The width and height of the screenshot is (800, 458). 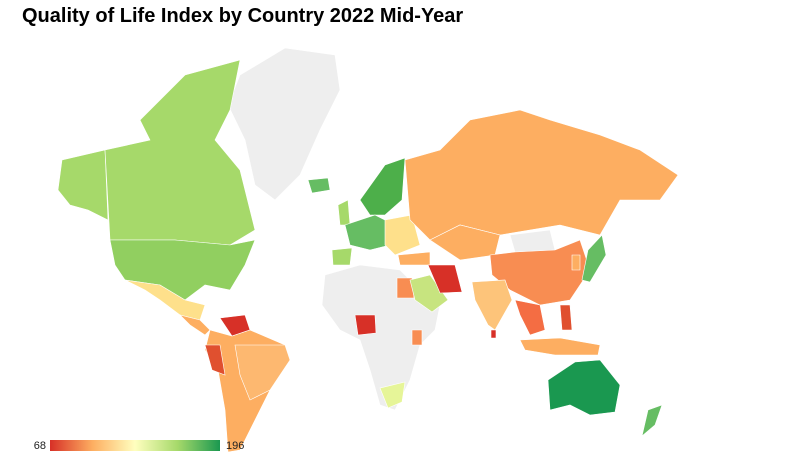 I want to click on greenland, so click(x=284, y=124).